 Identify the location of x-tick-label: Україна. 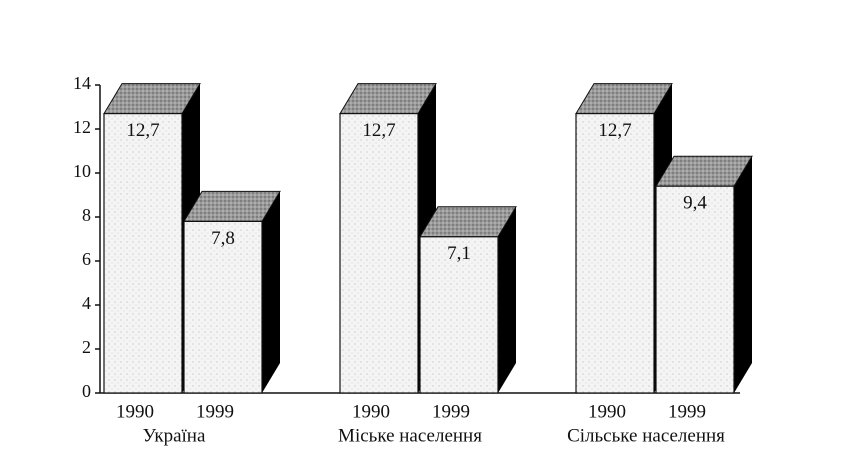
(174, 435).